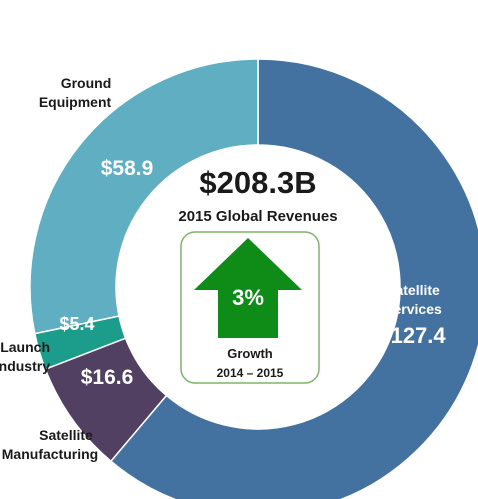  What do you see at coordinates (86, 83) in the screenshot?
I see `category-label-ground-equipment-line1: Ground` at bounding box center [86, 83].